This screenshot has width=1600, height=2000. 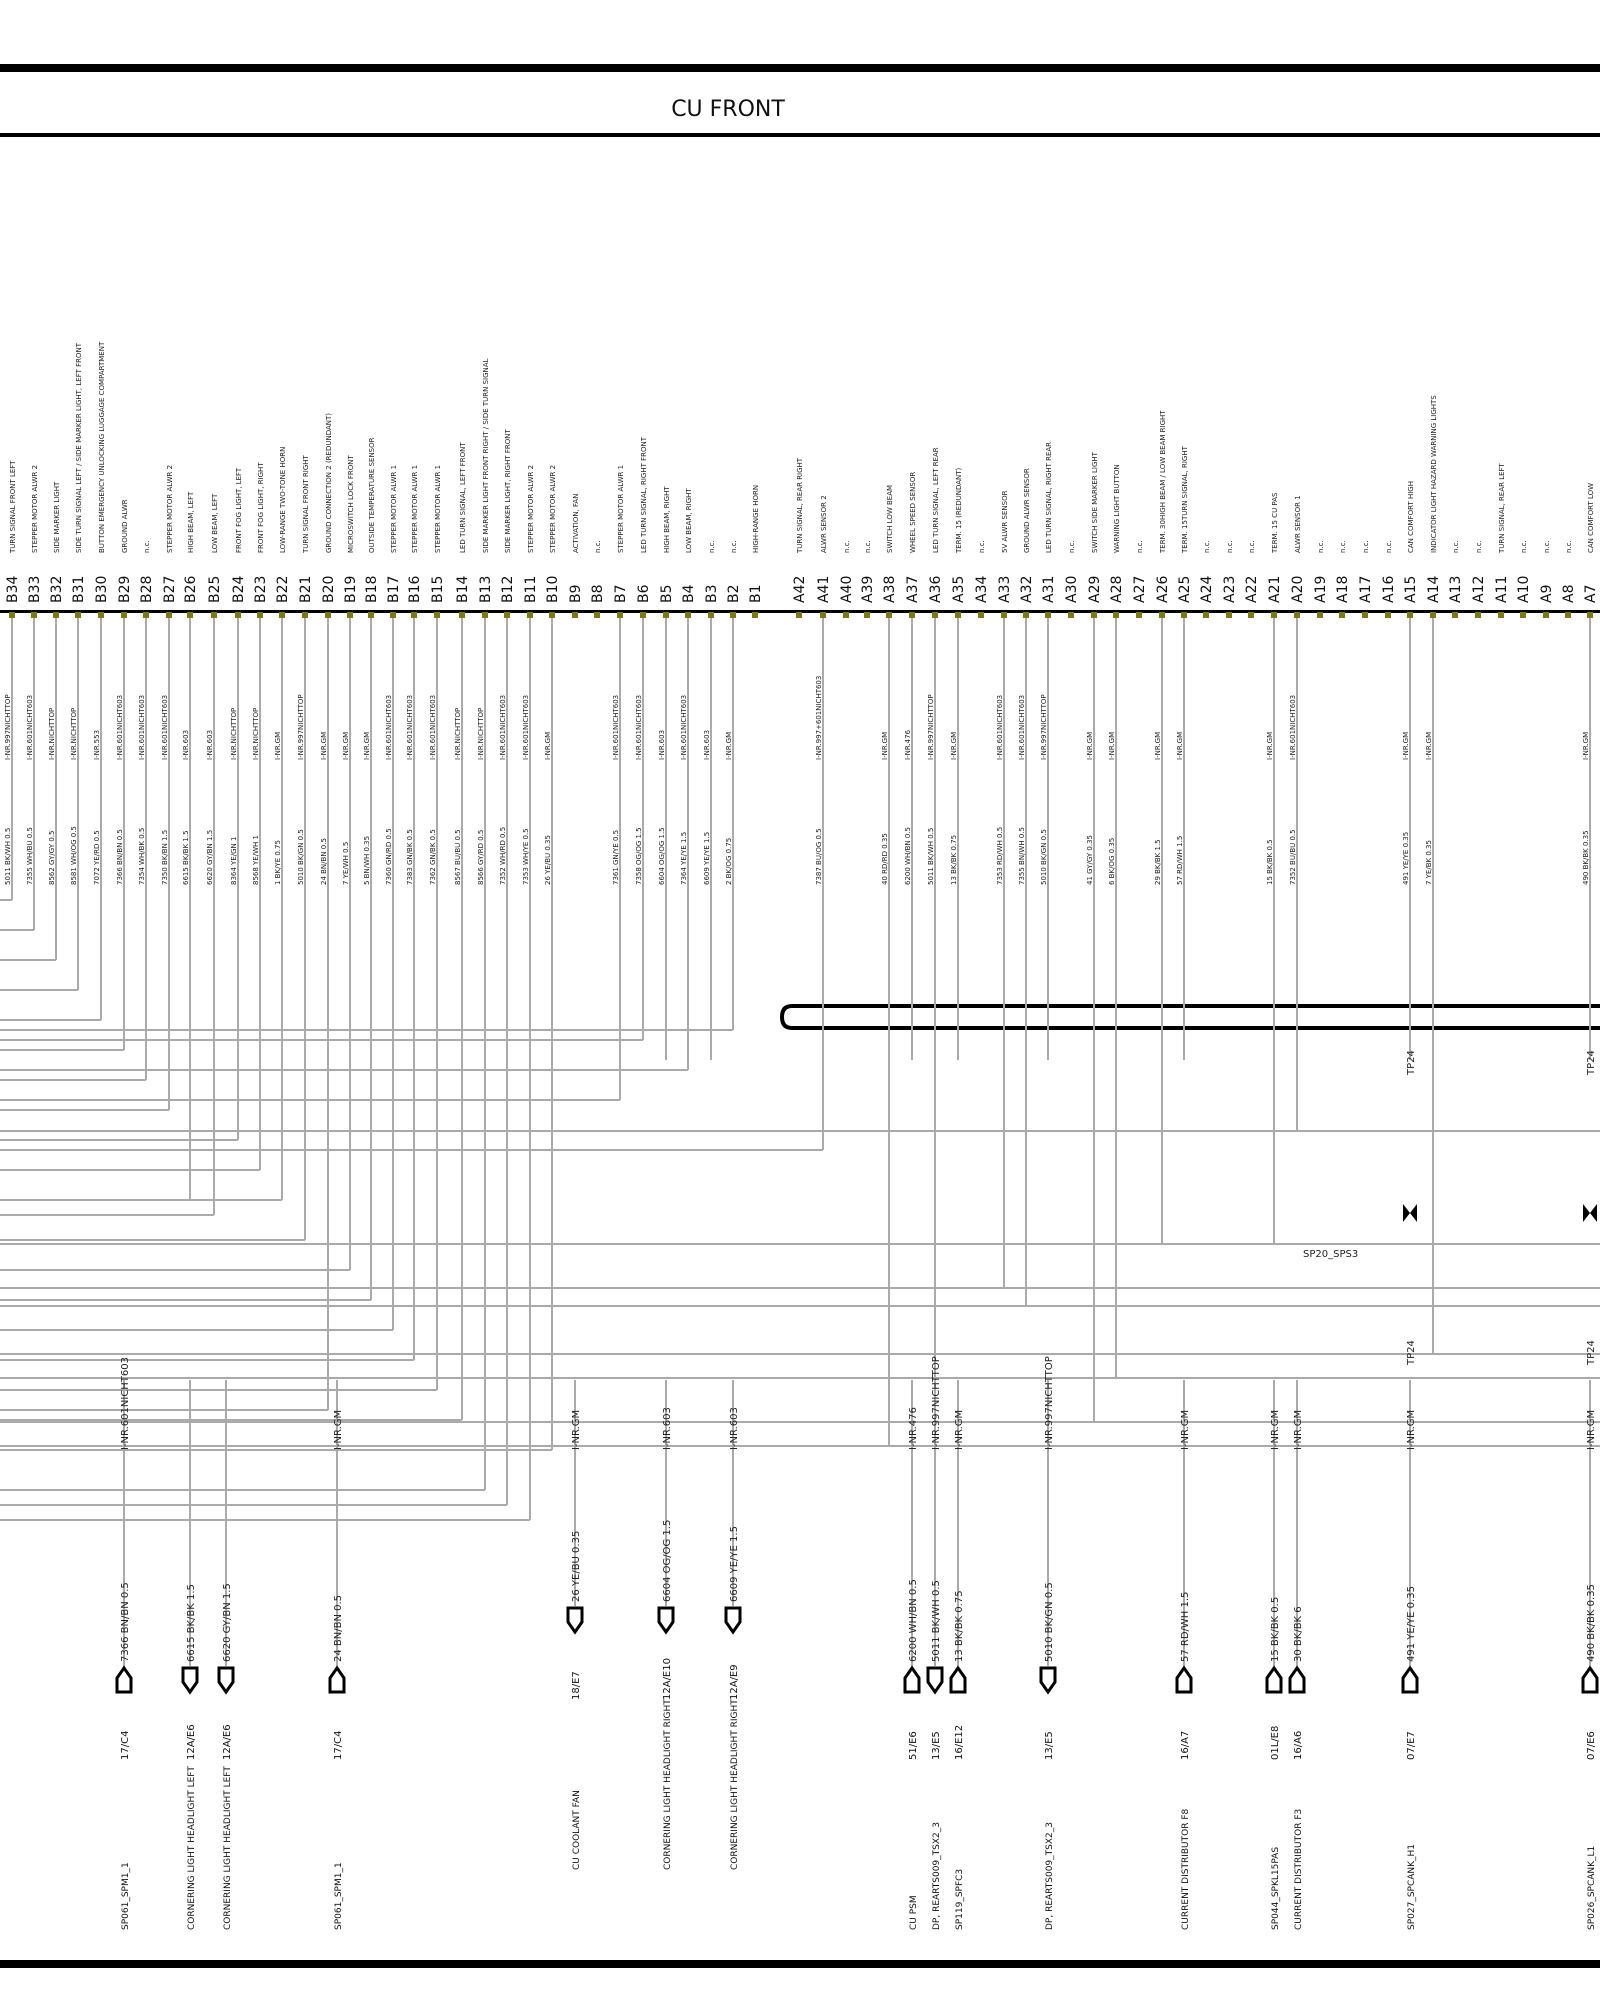 I want to click on pin-net-label: I-NR.553, so click(x=97, y=745).